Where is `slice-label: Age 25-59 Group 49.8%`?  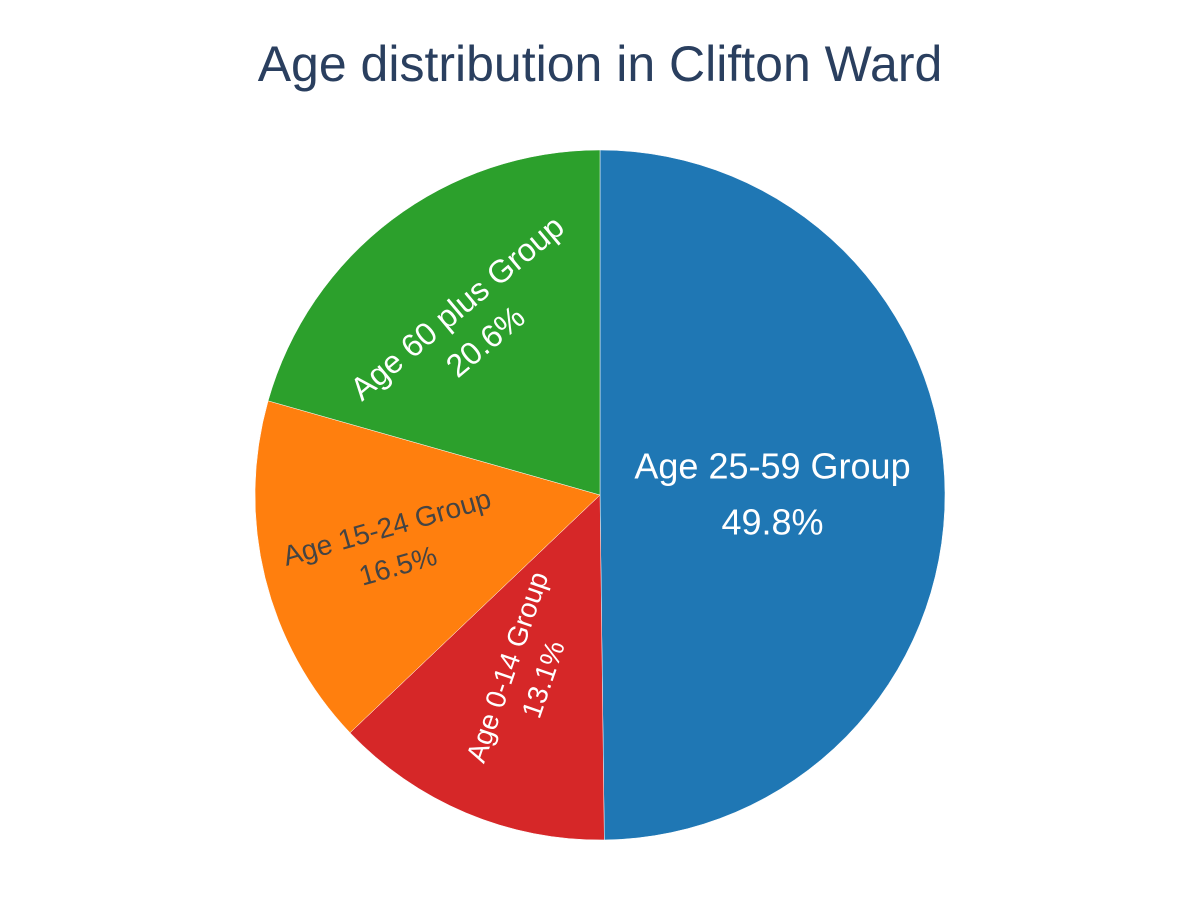 slice-label: Age 25-59 Group 49.8% is located at coordinates (772, 494).